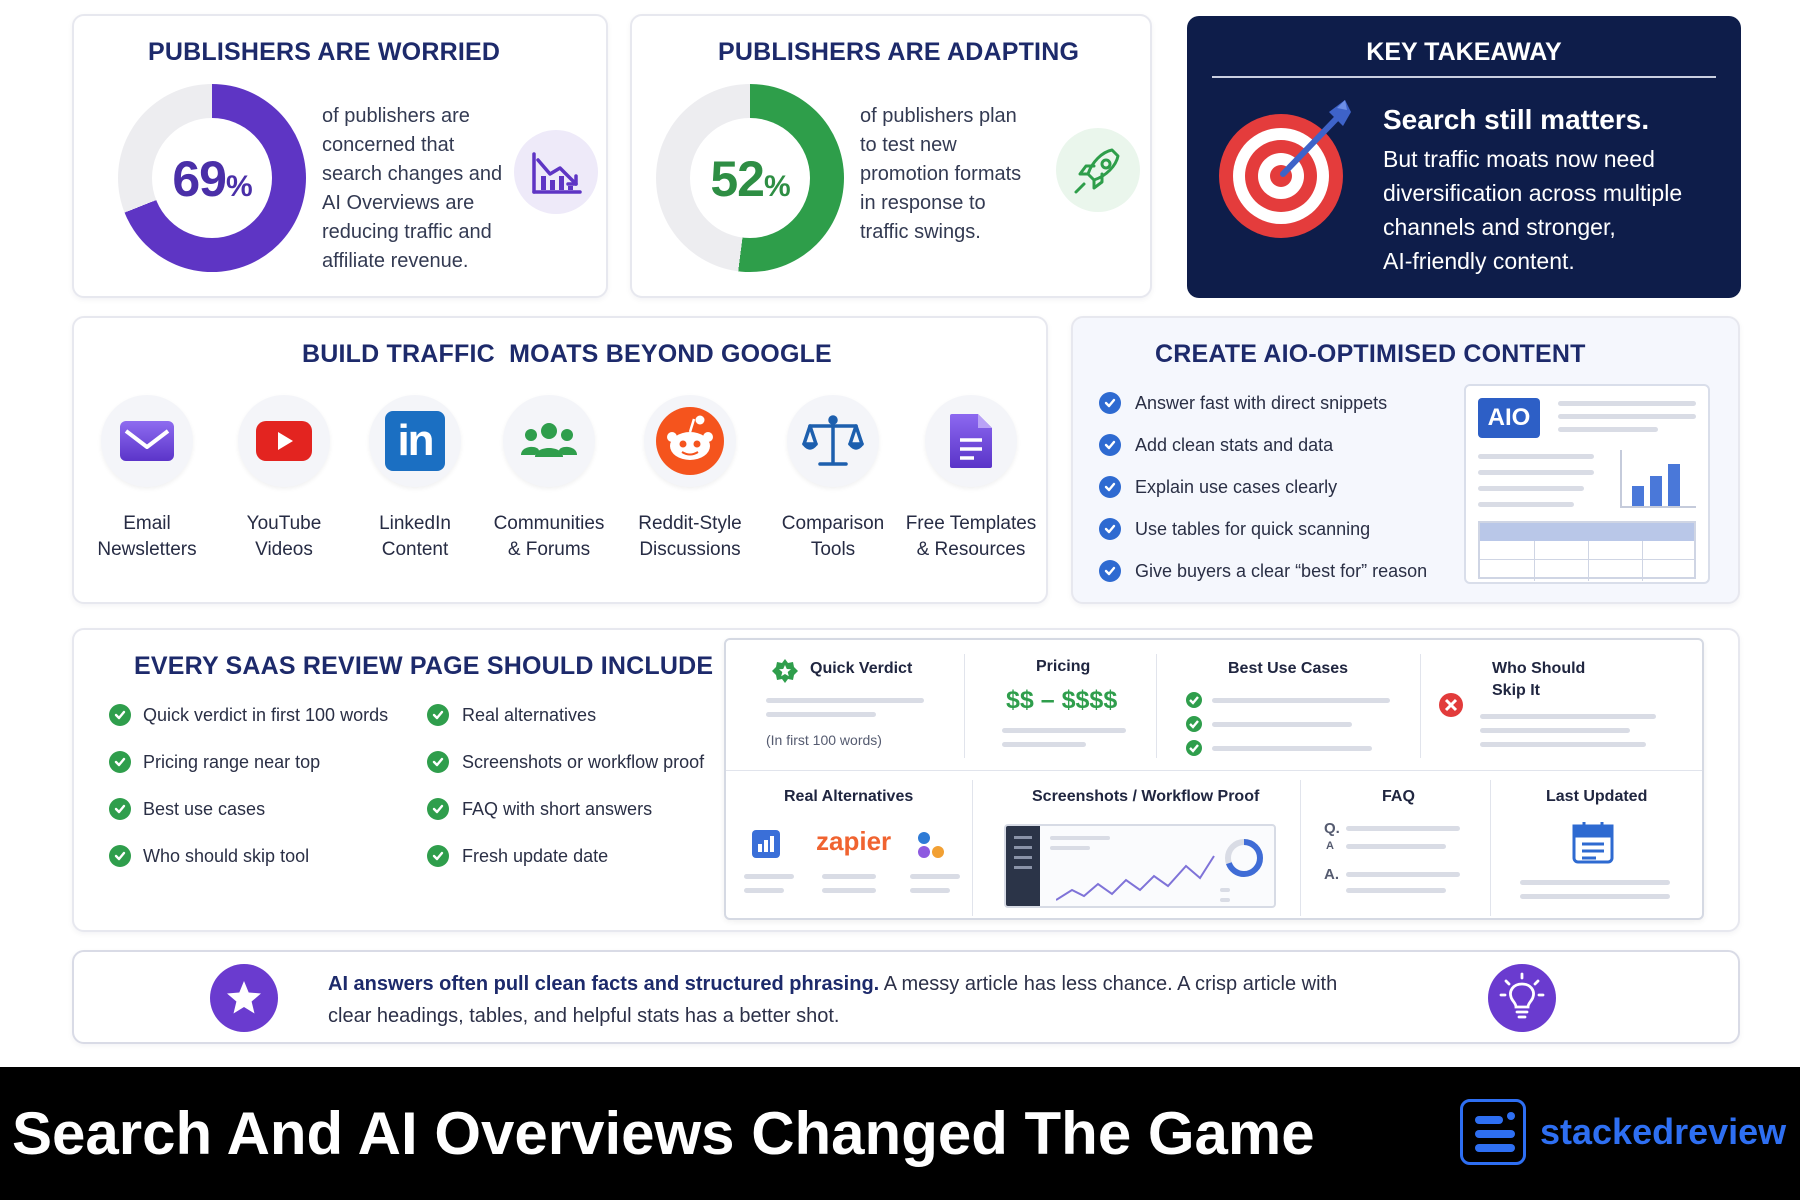  What do you see at coordinates (1330, 846) in the screenshot?
I see `faq-a-small: A` at bounding box center [1330, 846].